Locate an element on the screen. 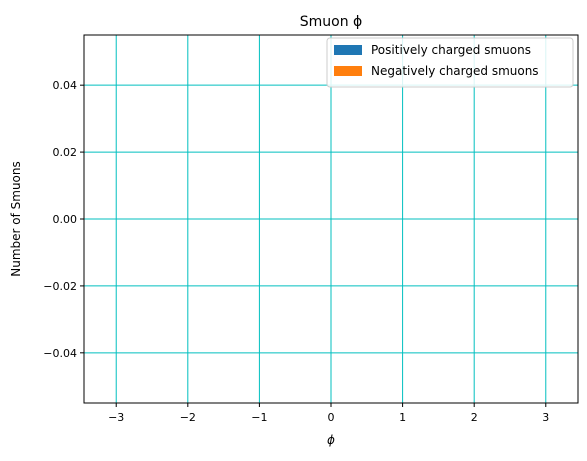 This screenshot has width=587, height=461. legend-label: Positively charged smuons is located at coordinates (451, 50).